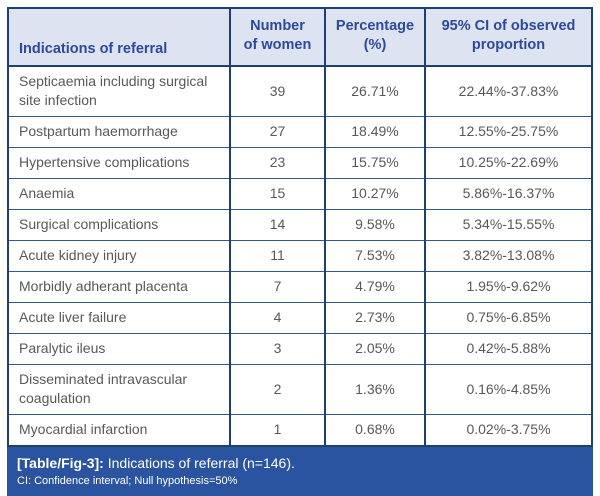 Image resolution: width=600 pixels, height=496 pixels. What do you see at coordinates (119, 287) in the screenshot?
I see `cell-indication: Morbidly adherant placenta` at bounding box center [119, 287].